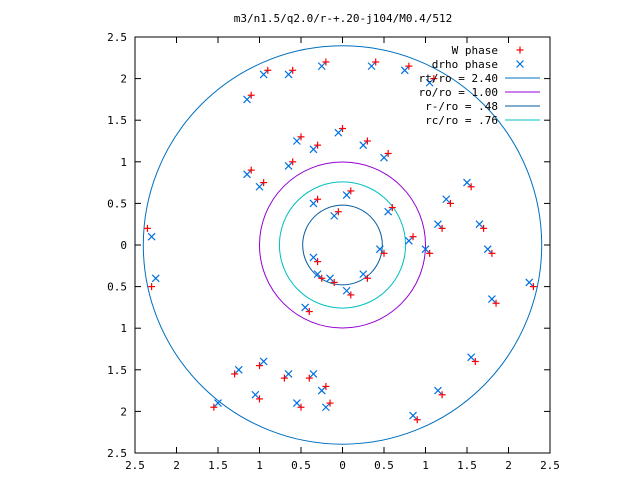 Image resolution: width=640 pixels, height=480 pixels. I want to click on legend-label: W phase, so click(475, 50).